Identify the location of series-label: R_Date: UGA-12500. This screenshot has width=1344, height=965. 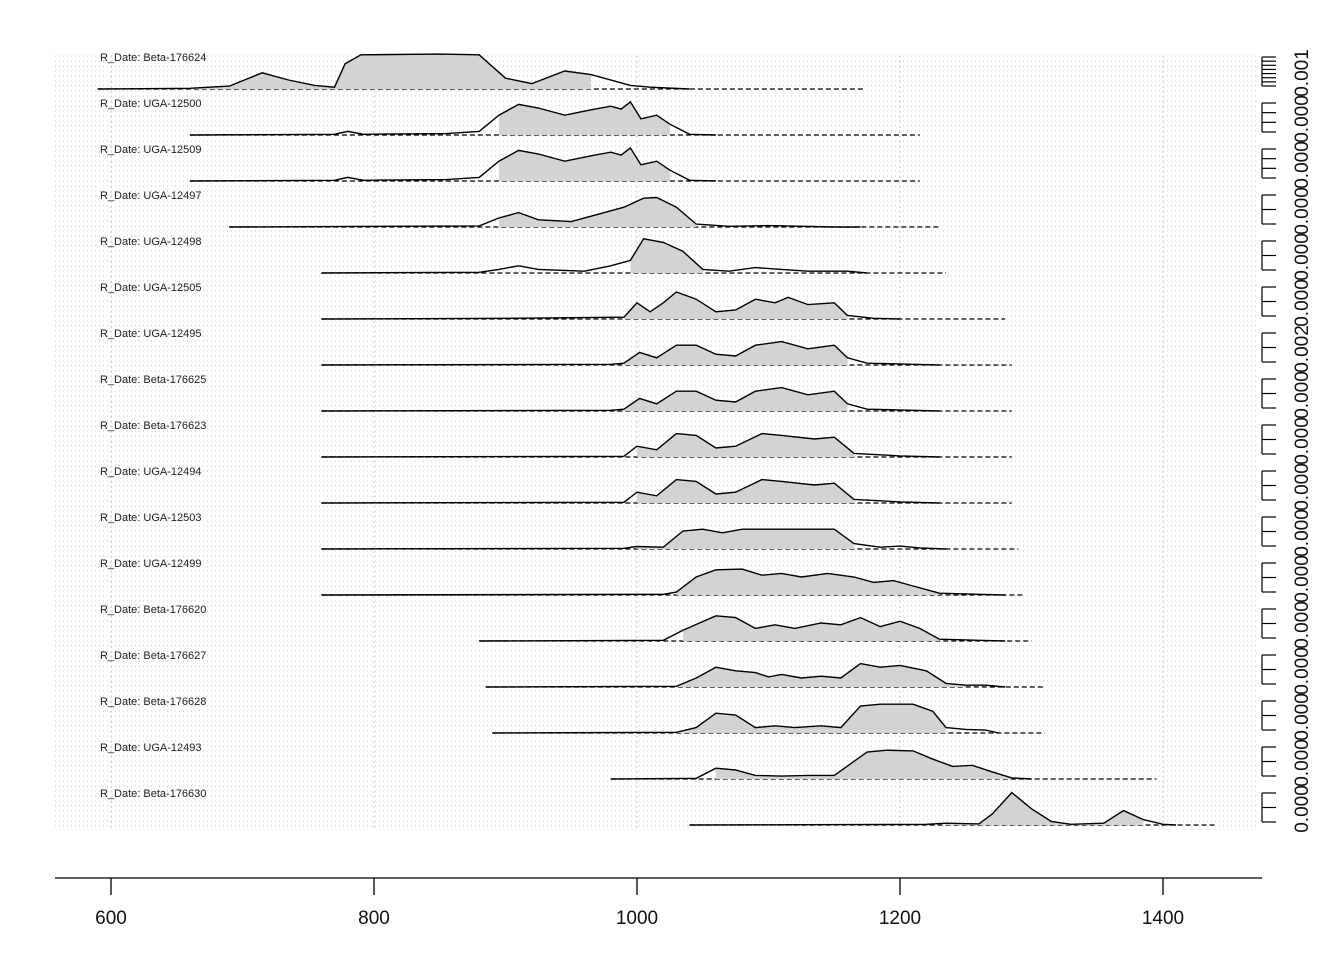
(151, 104).